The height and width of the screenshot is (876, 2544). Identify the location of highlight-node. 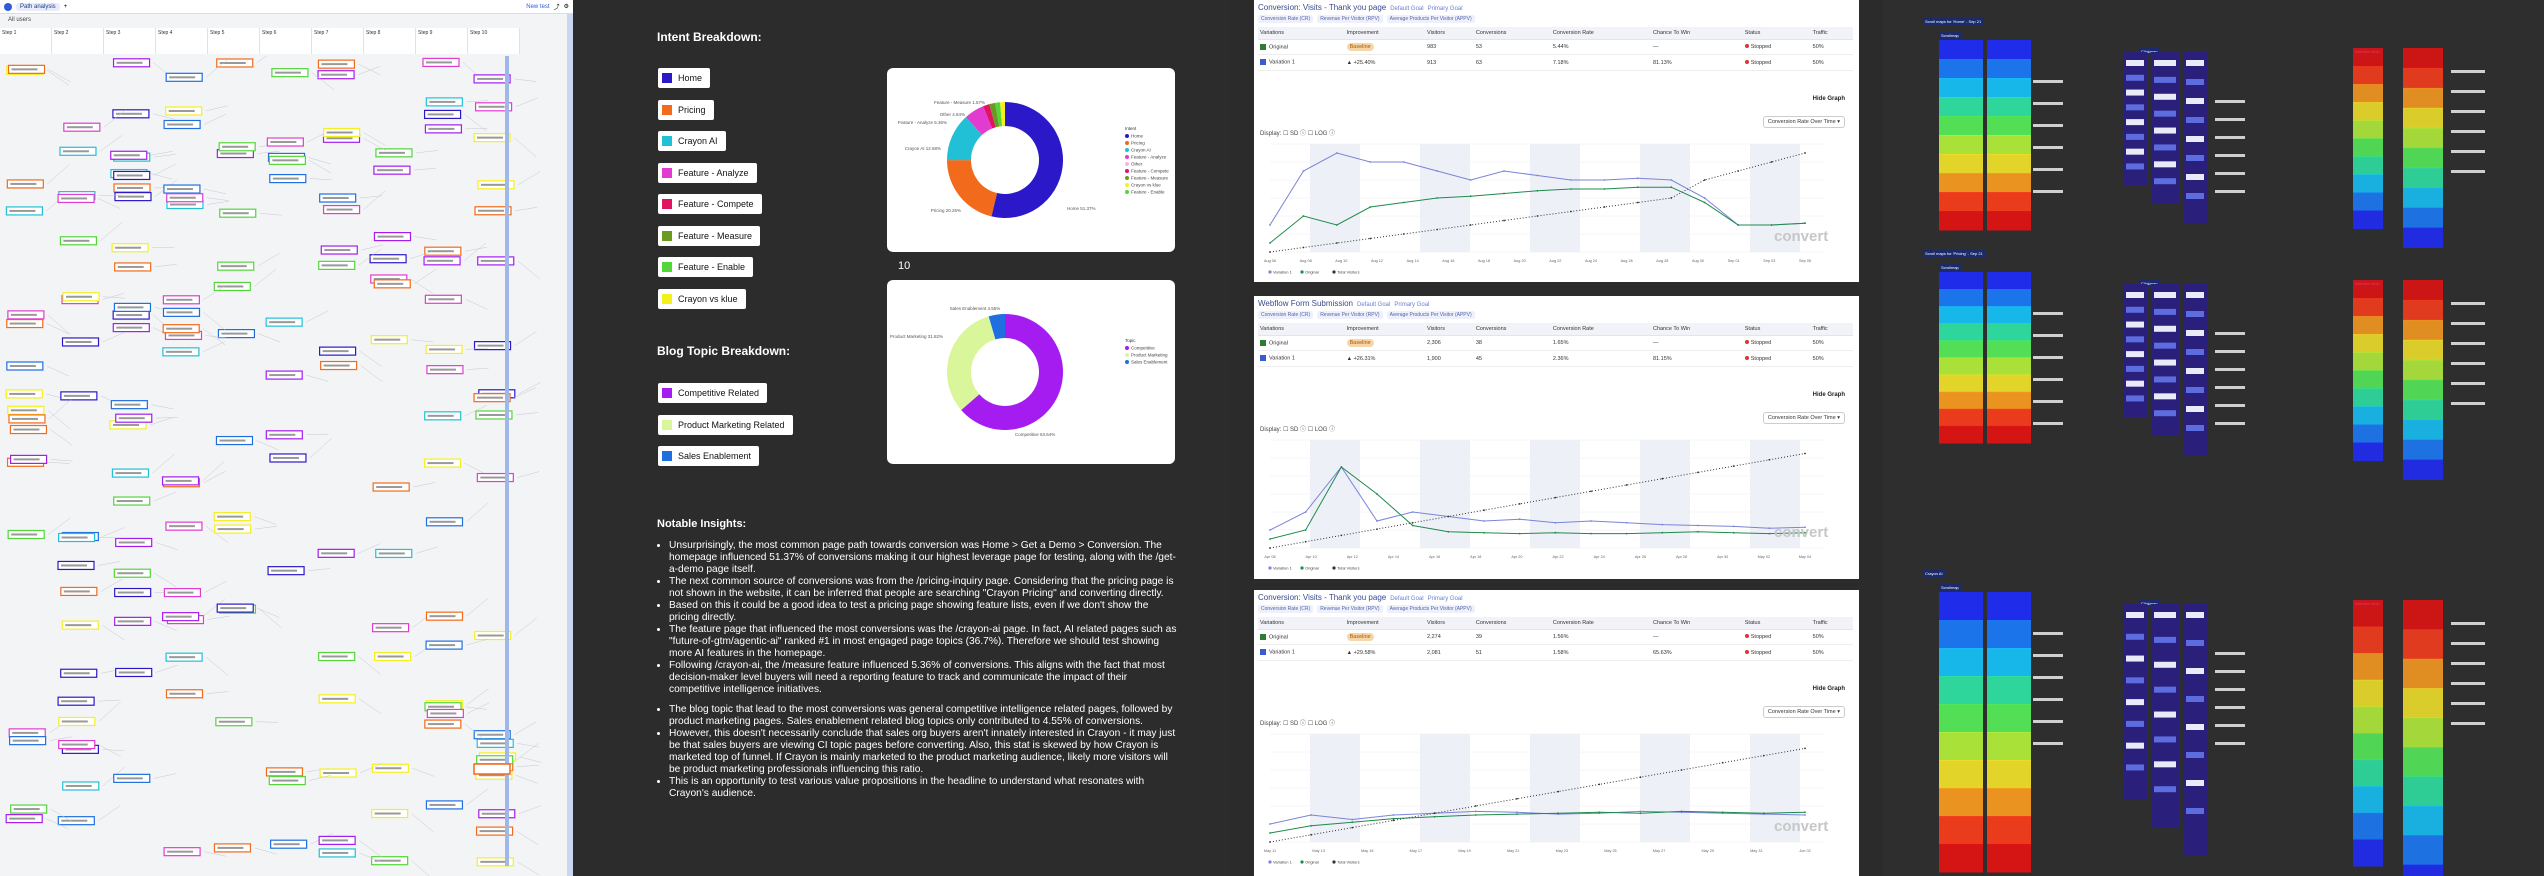
(492, 769).